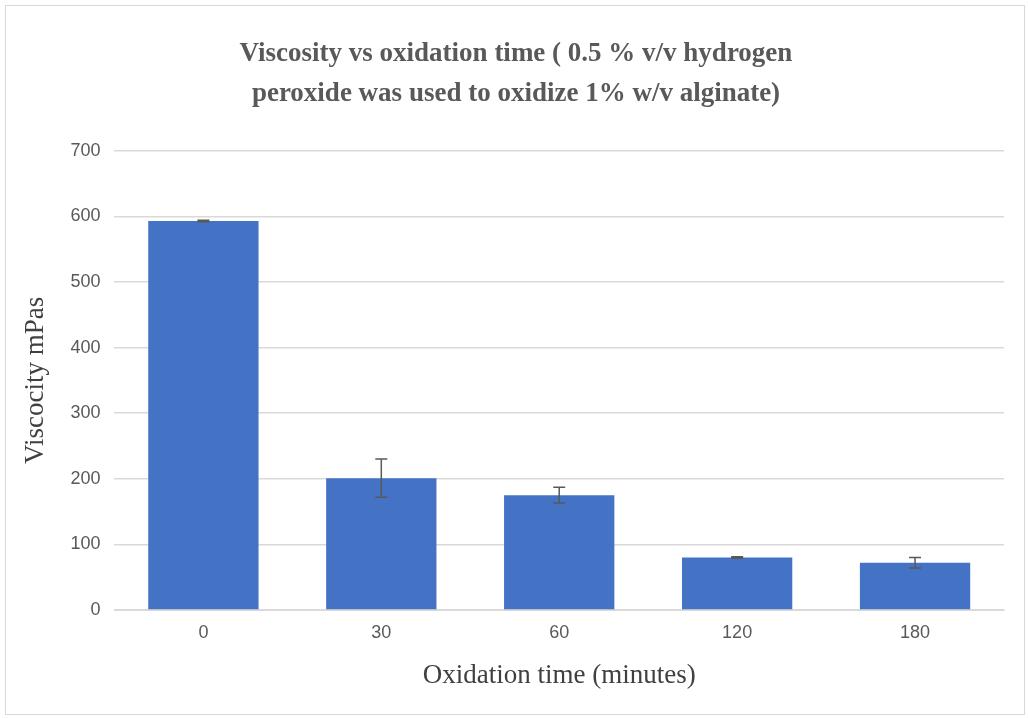 The image size is (1028, 718). I want to click on x-tick-label: 60, so click(559, 631).